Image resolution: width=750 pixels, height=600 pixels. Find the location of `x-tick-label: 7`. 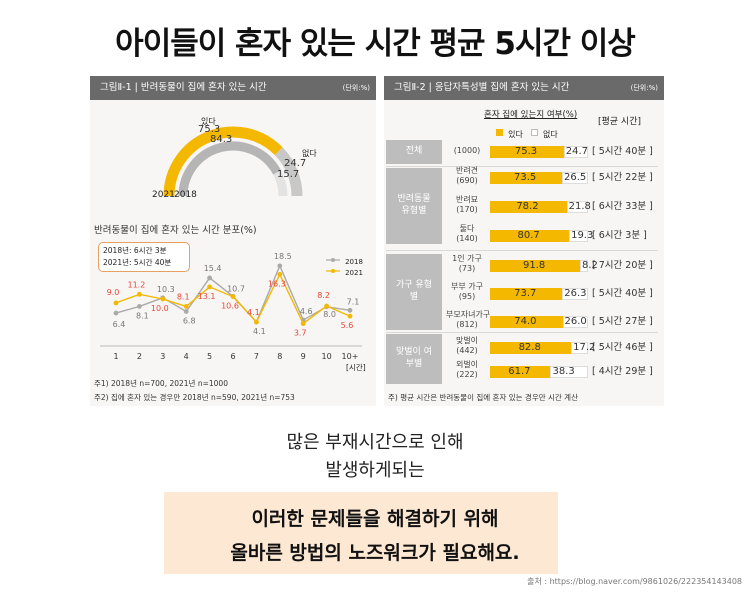

x-tick-label: 7 is located at coordinates (256, 356).